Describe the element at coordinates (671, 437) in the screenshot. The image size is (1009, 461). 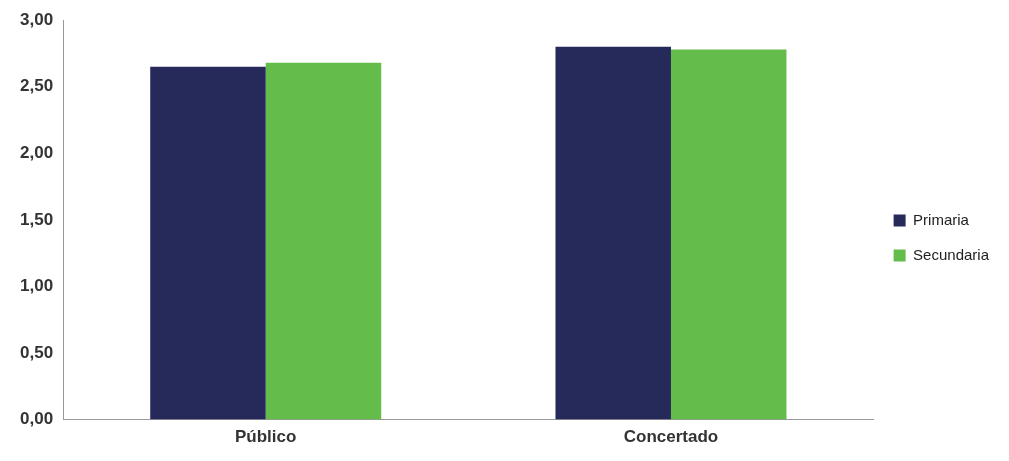
I see `x-tick-label: Concertado` at that location.